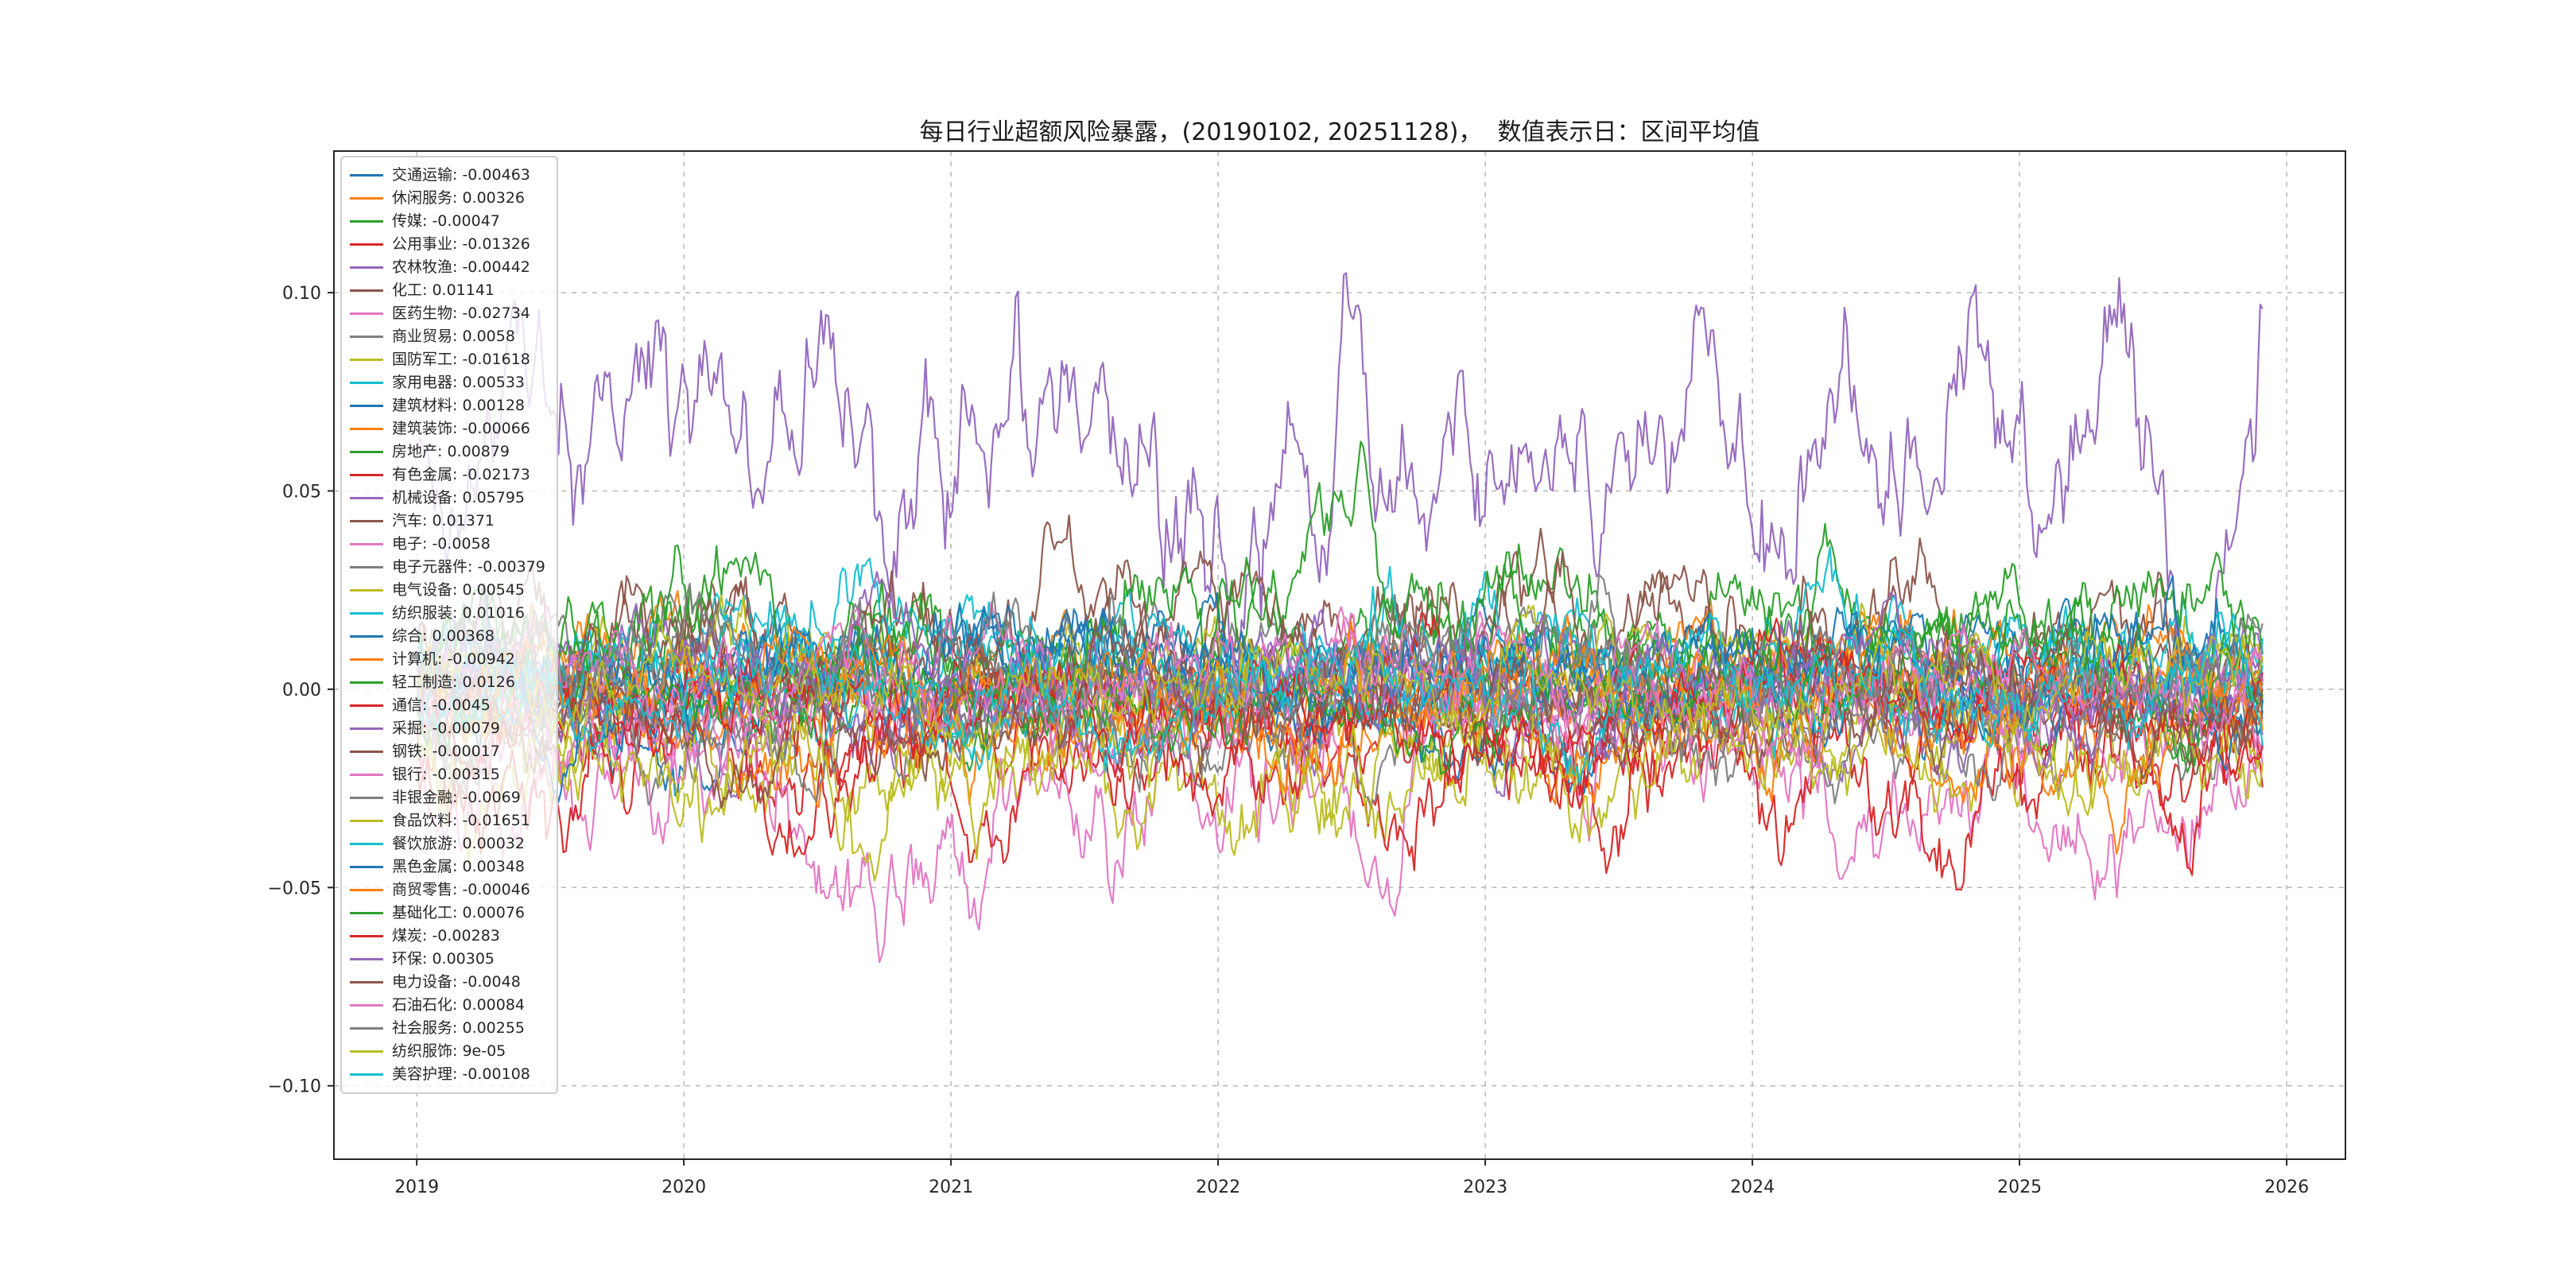 The width and height of the screenshot is (2576, 1288). I want to click on legend-label: 医药生物: -0.02734, so click(461, 313).